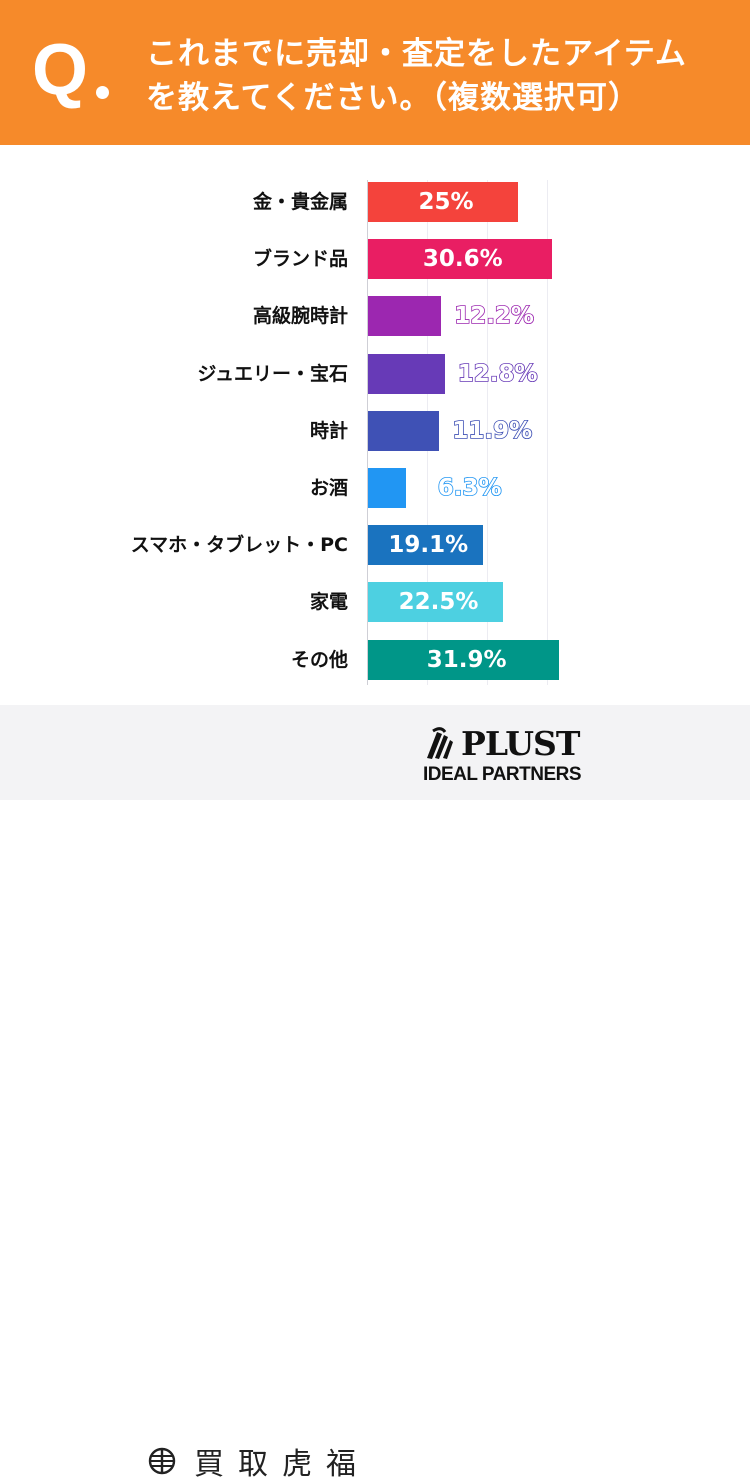 This screenshot has height=1483, width=750. I want to click on chart-row: その他 31.9%, so click(375, 659).